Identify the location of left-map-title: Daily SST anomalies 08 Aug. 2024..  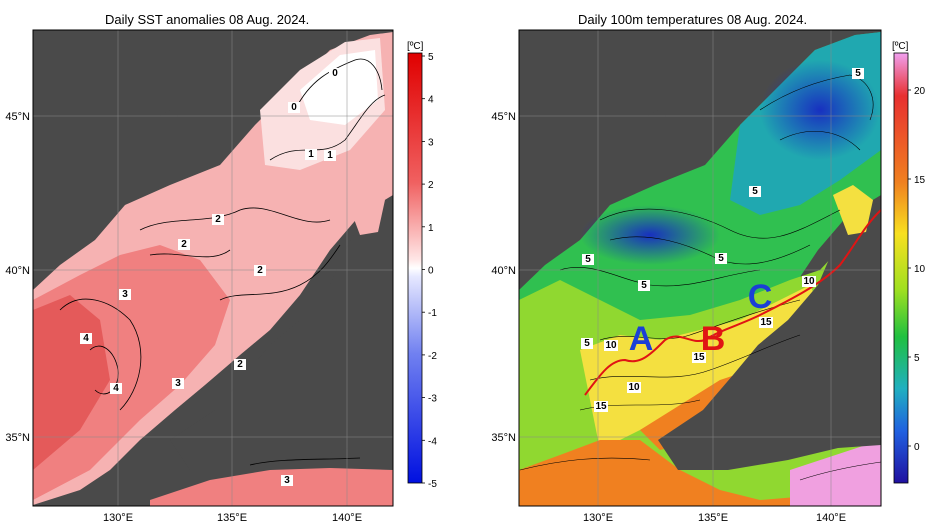
(207, 19).